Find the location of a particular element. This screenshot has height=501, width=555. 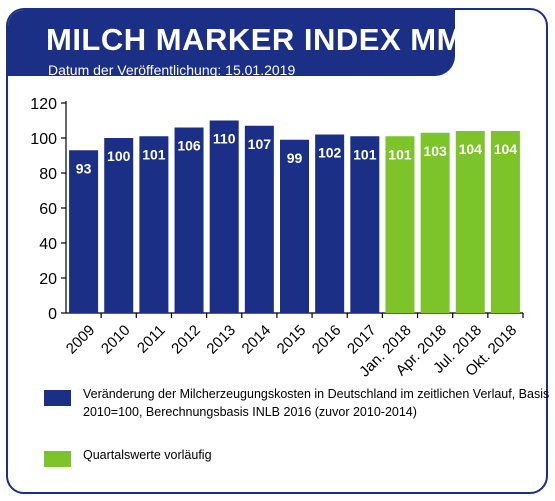

bar-value-label: 102 is located at coordinates (330, 153).